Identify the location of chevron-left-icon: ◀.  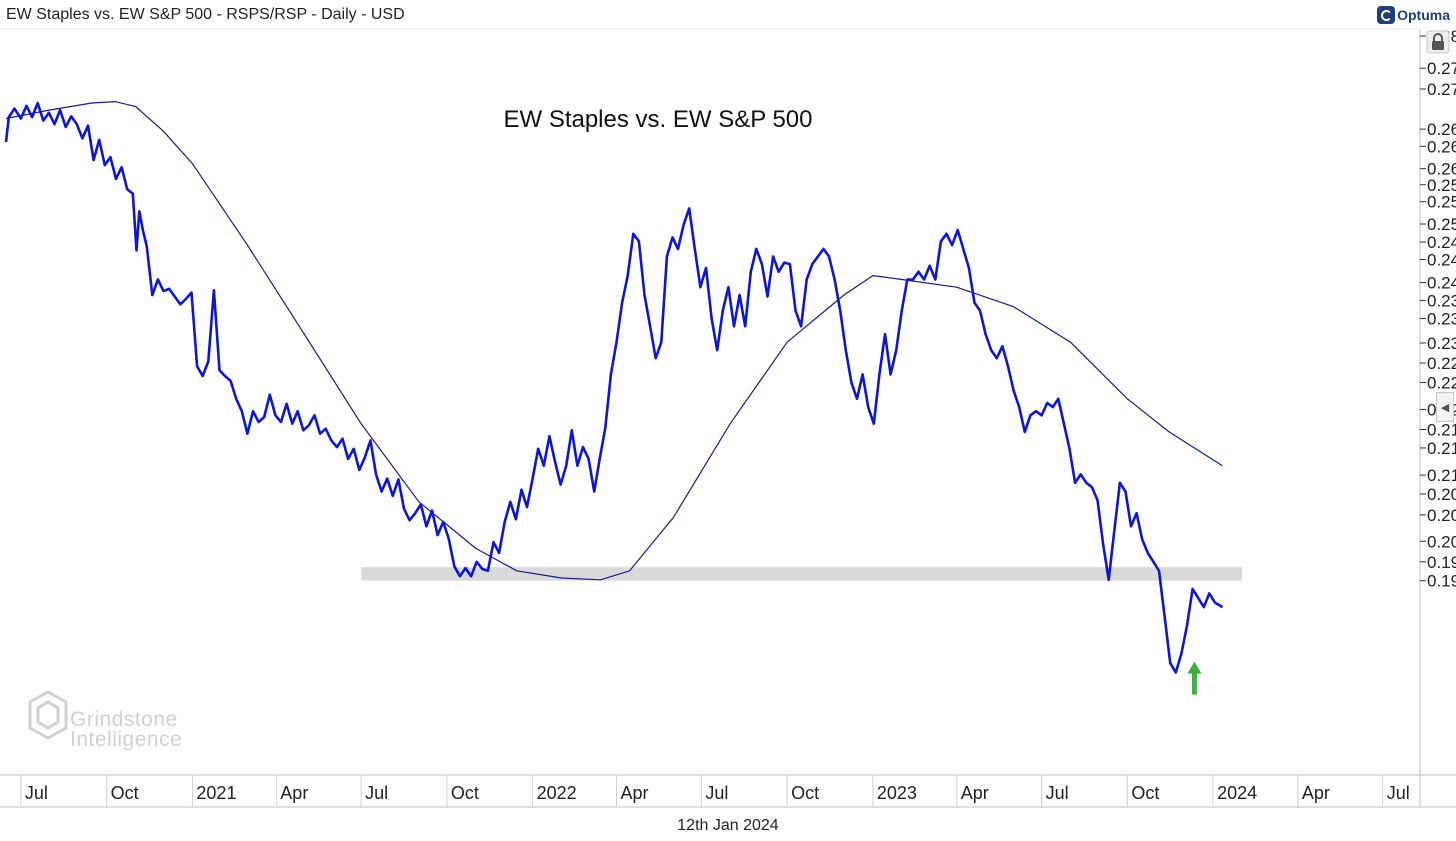
(1445, 407).